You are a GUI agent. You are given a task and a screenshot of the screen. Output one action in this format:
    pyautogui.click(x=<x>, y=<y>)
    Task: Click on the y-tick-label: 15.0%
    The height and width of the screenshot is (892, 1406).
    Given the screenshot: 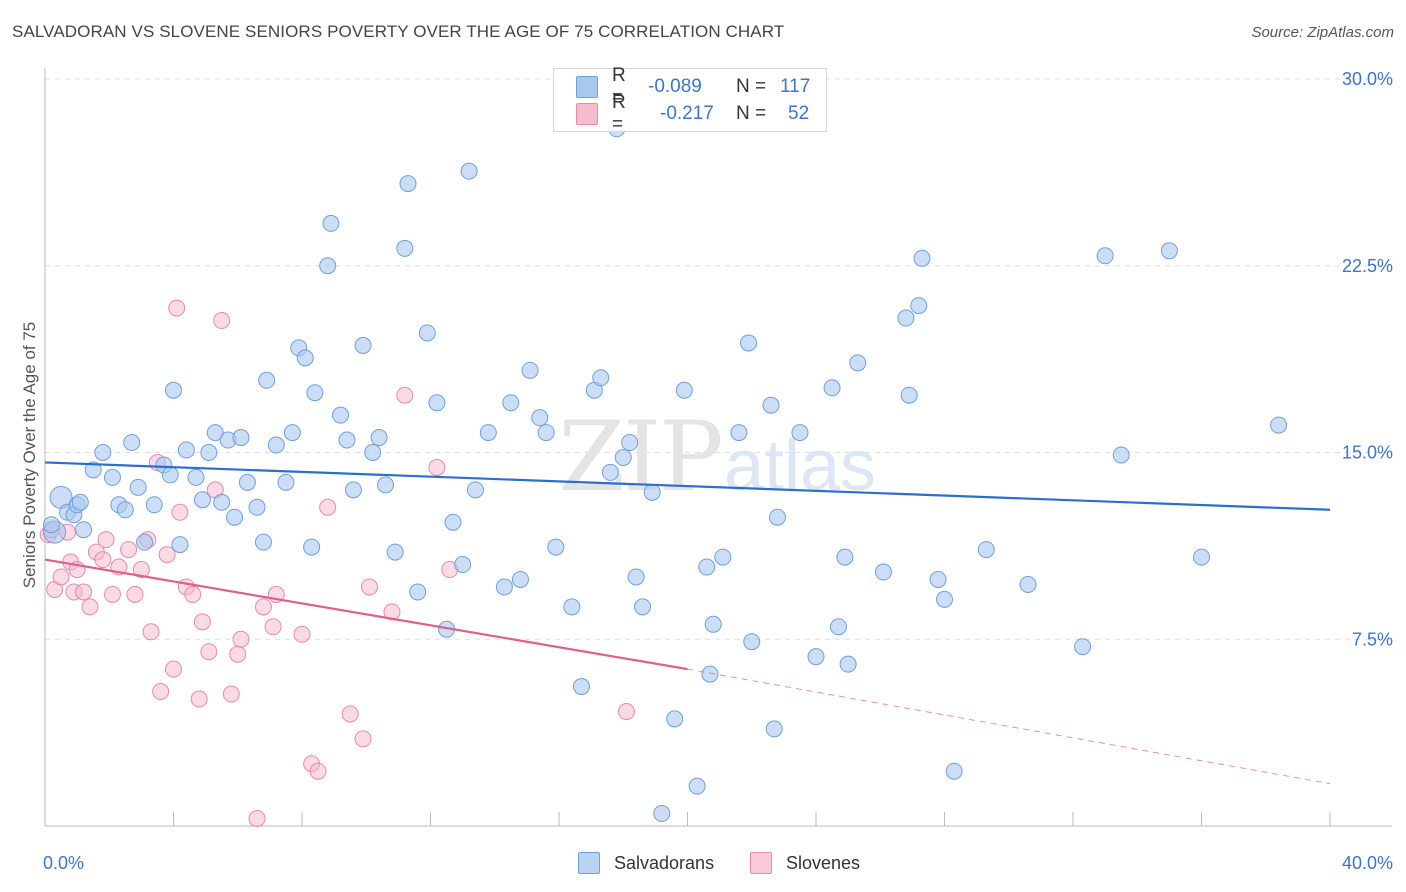 What is the action you would take?
    pyautogui.click(x=1367, y=453)
    